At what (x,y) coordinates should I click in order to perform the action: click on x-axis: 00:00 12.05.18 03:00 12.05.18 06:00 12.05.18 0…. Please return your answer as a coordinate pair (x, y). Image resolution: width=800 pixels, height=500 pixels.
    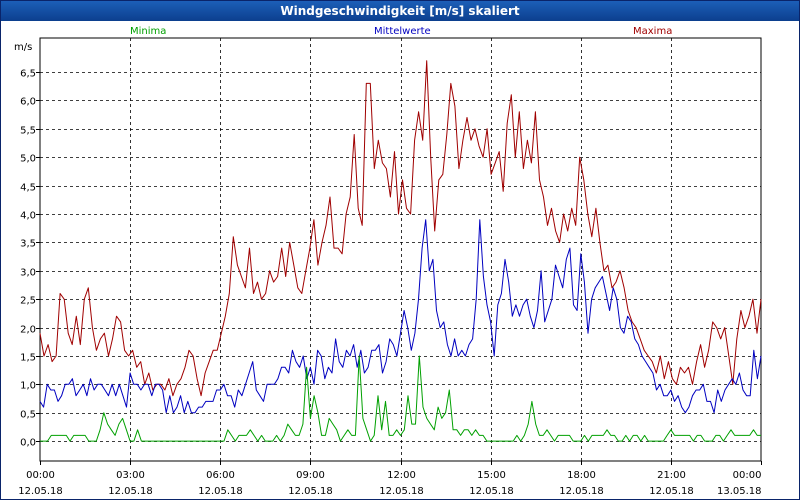
    Looking at the image, I should click on (390, 479).